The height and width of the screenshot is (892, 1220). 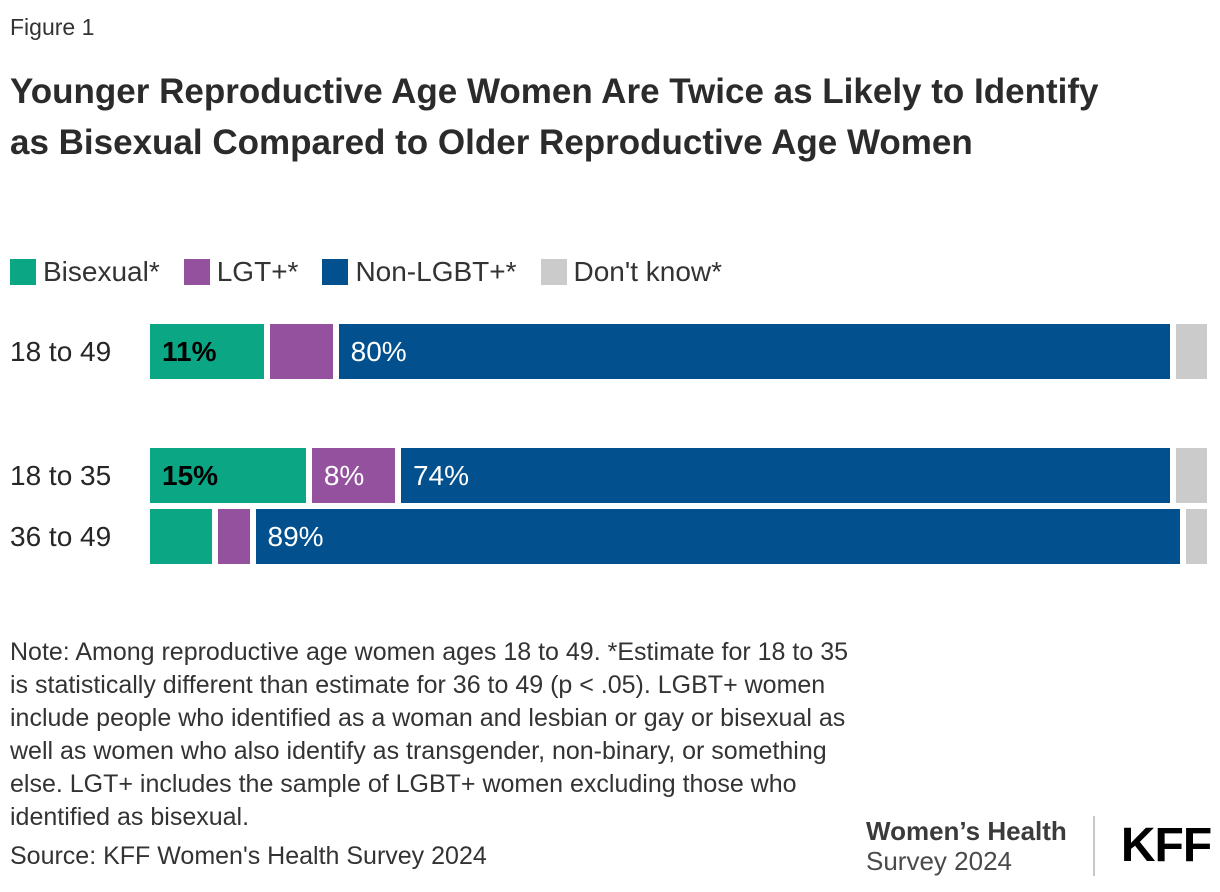 I want to click on bar-segment: 8%, so click(x=353, y=475).